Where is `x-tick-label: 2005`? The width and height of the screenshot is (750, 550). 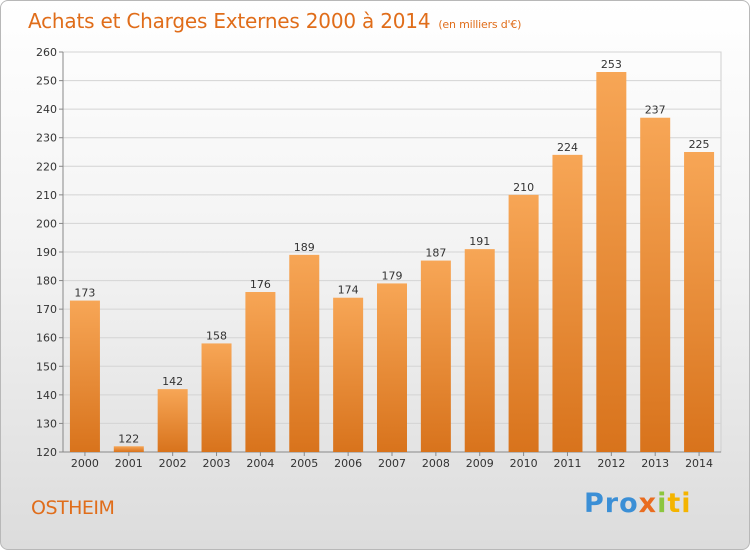
x-tick-label: 2005 is located at coordinates (304, 463).